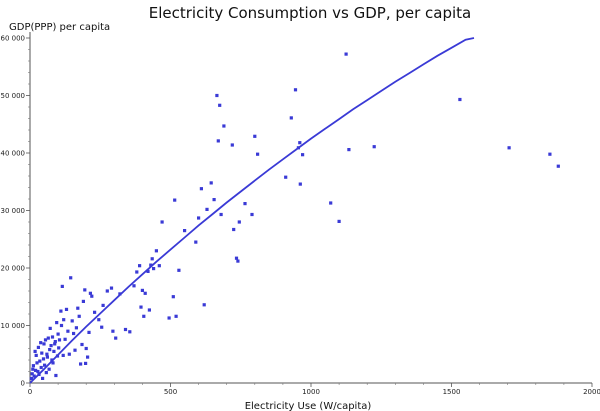 The image size is (600, 411). I want to click on y-tick-label: 30 000, so click(13, 211).